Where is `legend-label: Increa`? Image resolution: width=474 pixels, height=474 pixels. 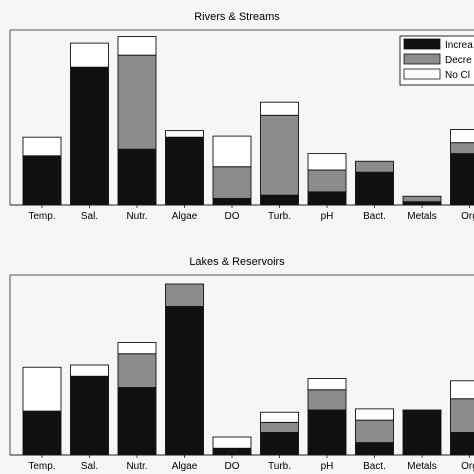
legend-label: Increa is located at coordinates (459, 45).